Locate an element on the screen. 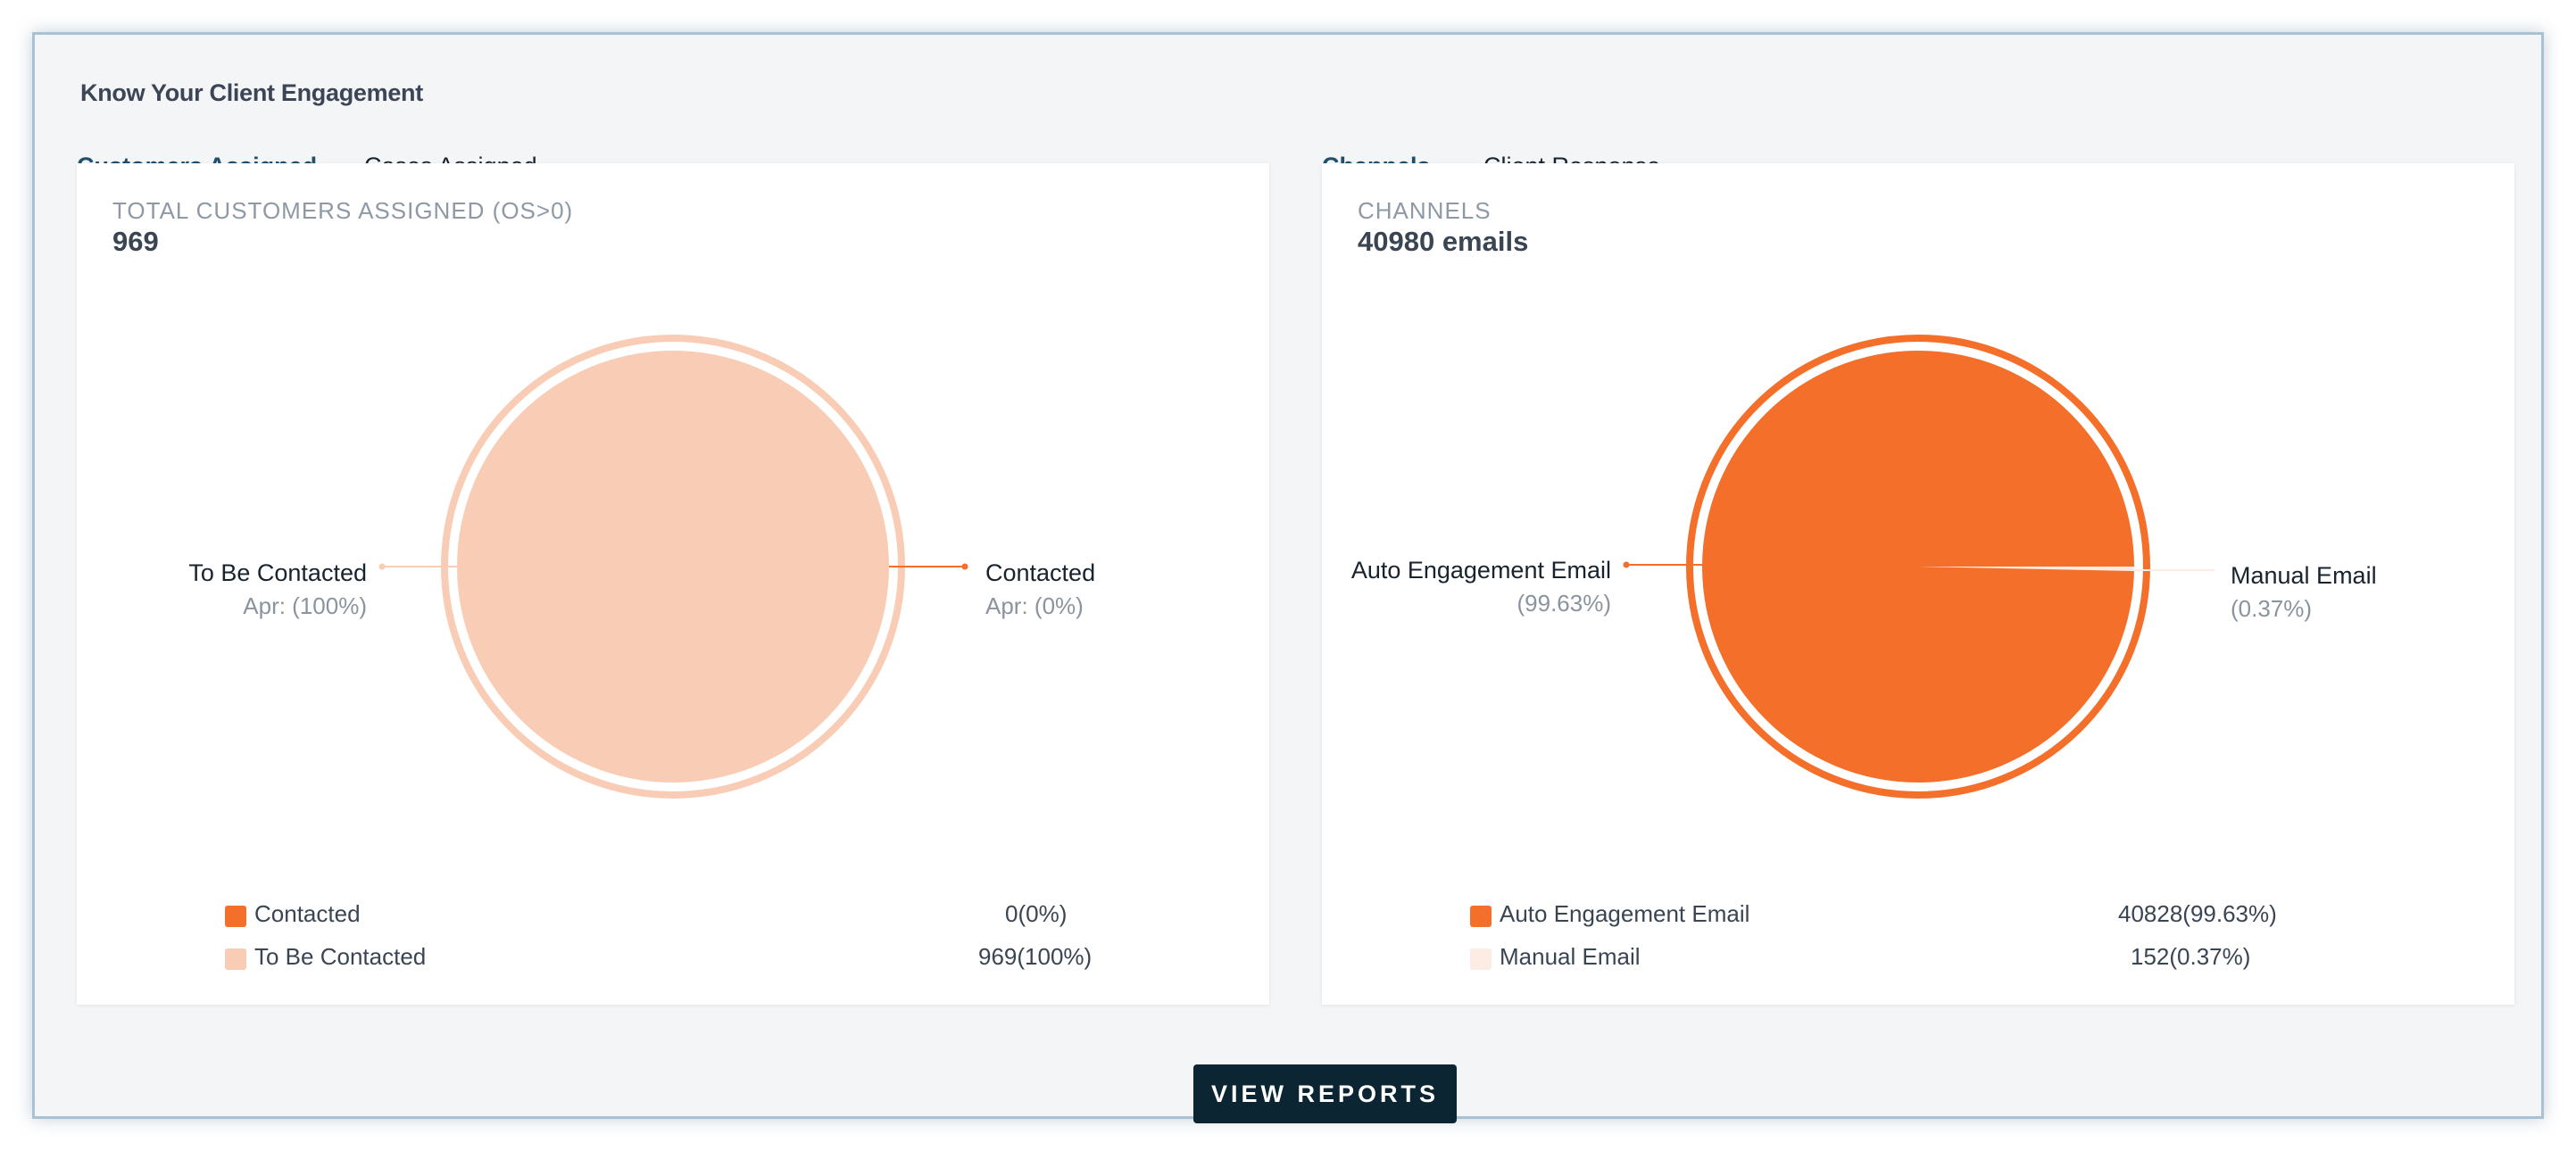  channels-pie-chart is located at coordinates (1919, 567).